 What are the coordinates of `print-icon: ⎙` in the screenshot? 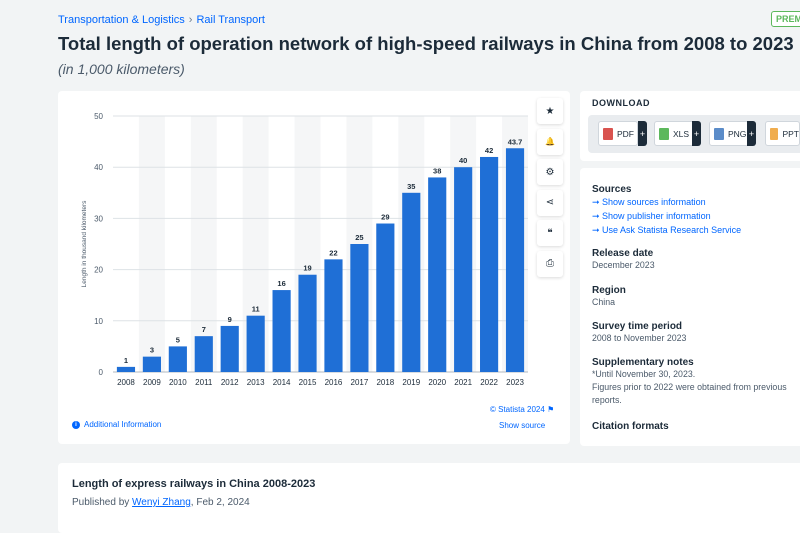 It's located at (550, 264).